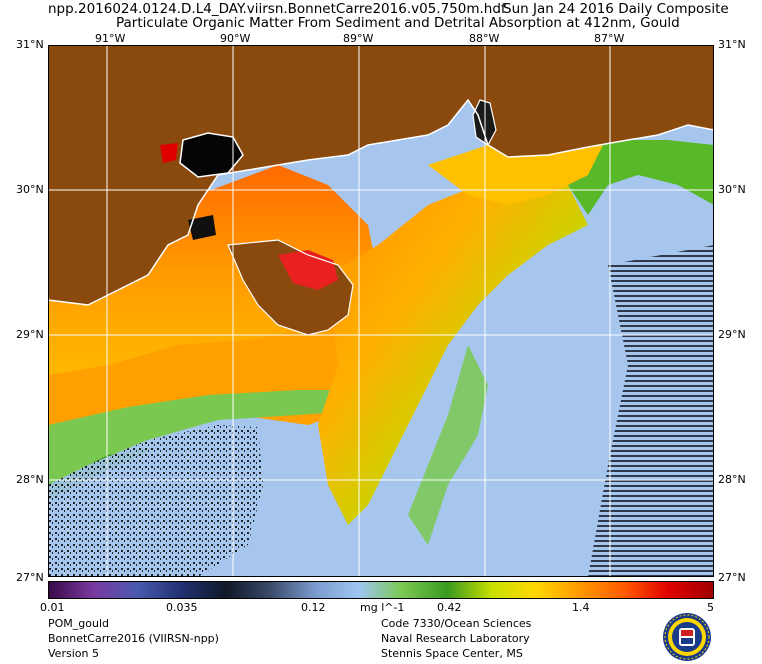  I want to click on lat-label-left-30: 30°N, so click(30, 189).